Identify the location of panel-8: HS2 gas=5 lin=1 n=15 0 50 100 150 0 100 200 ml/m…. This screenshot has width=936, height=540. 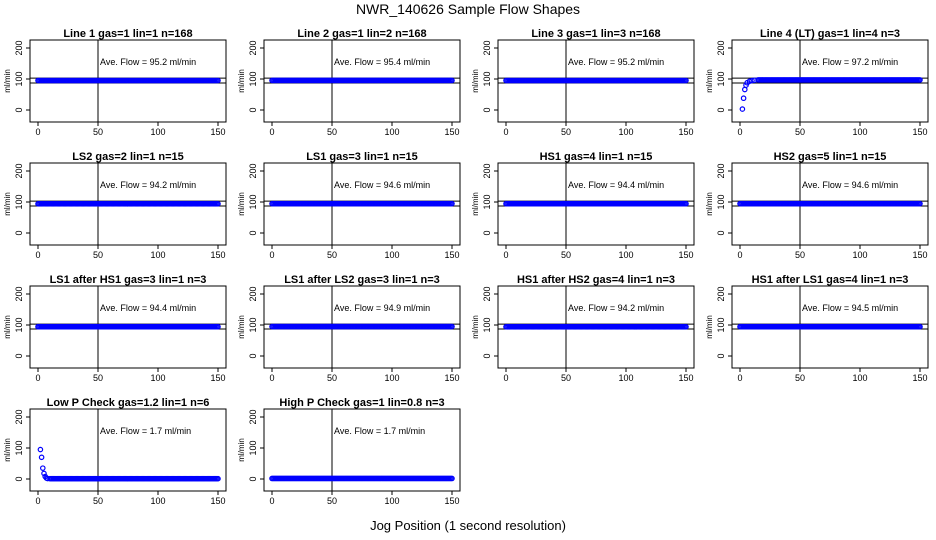
(817, 205).